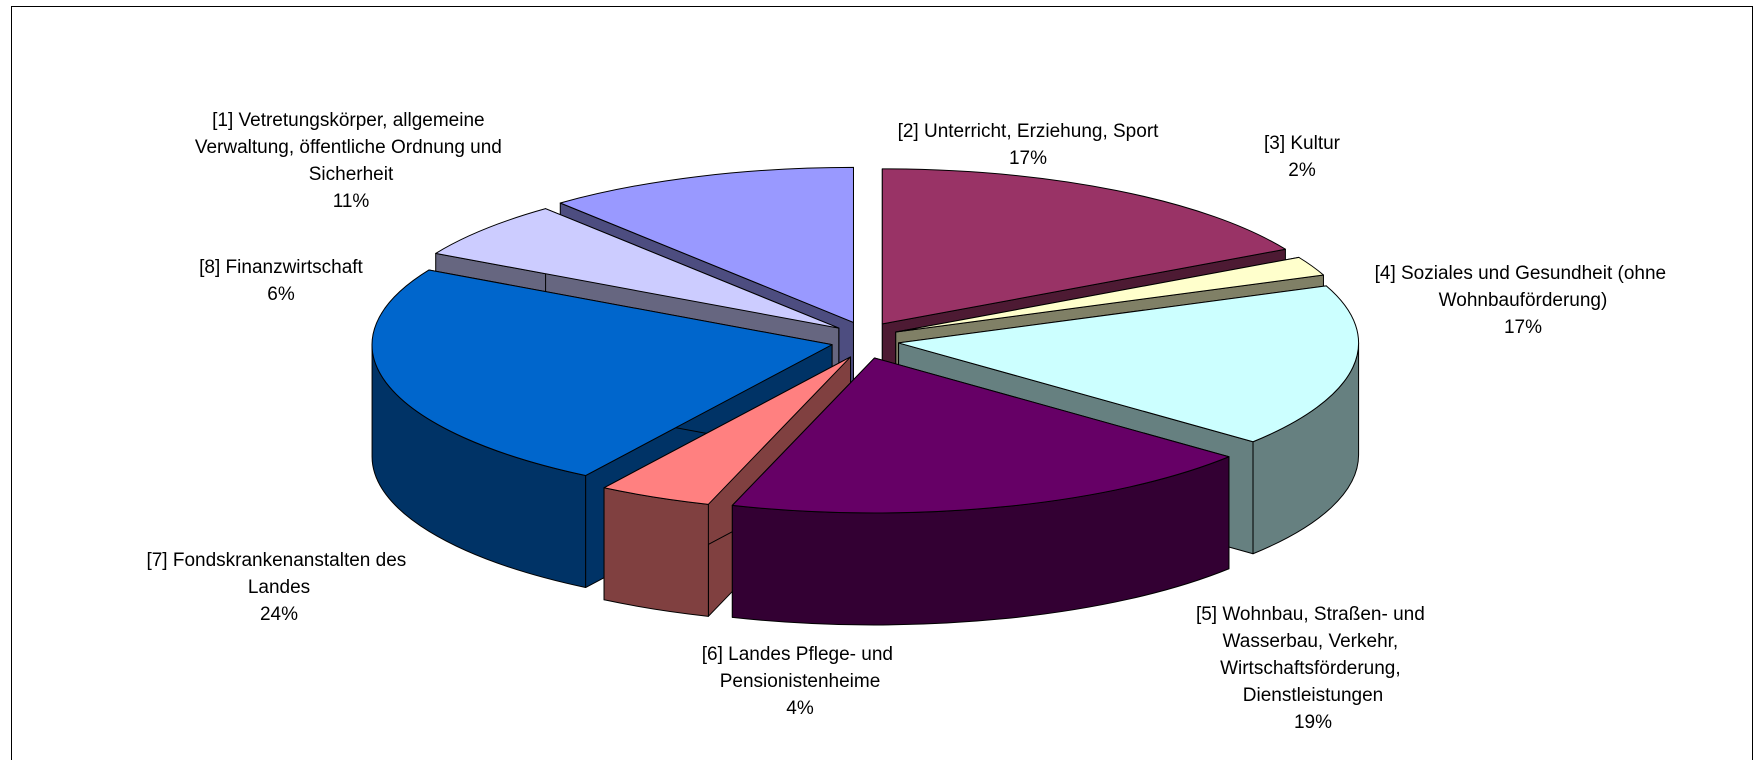  I want to click on value-label: 24%, so click(279, 614).